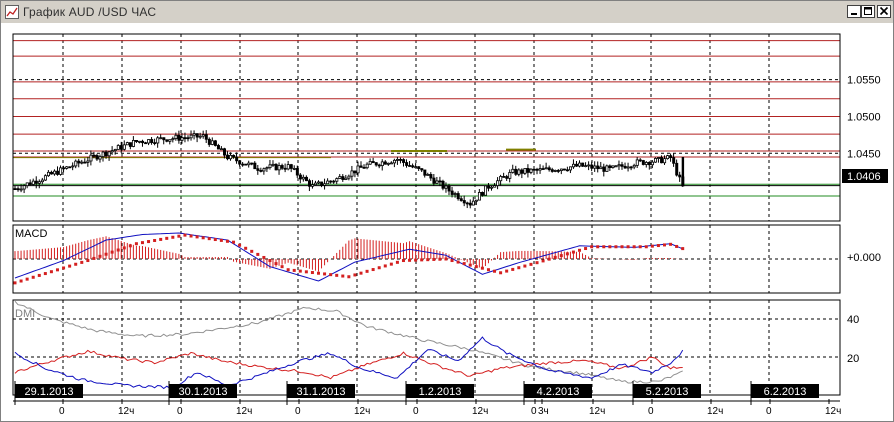  What do you see at coordinates (853, 359) in the screenshot?
I see `dmi-tick-20: 20` at bounding box center [853, 359].